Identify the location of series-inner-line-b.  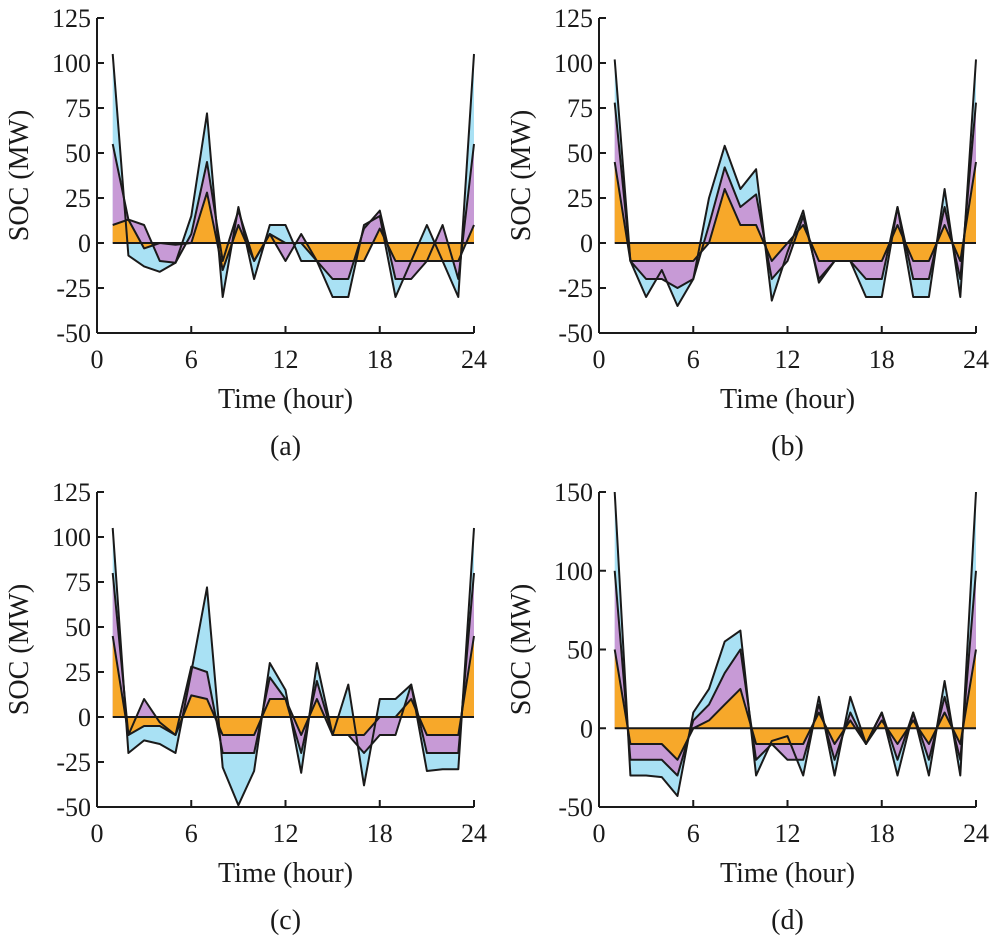
(795, 211).